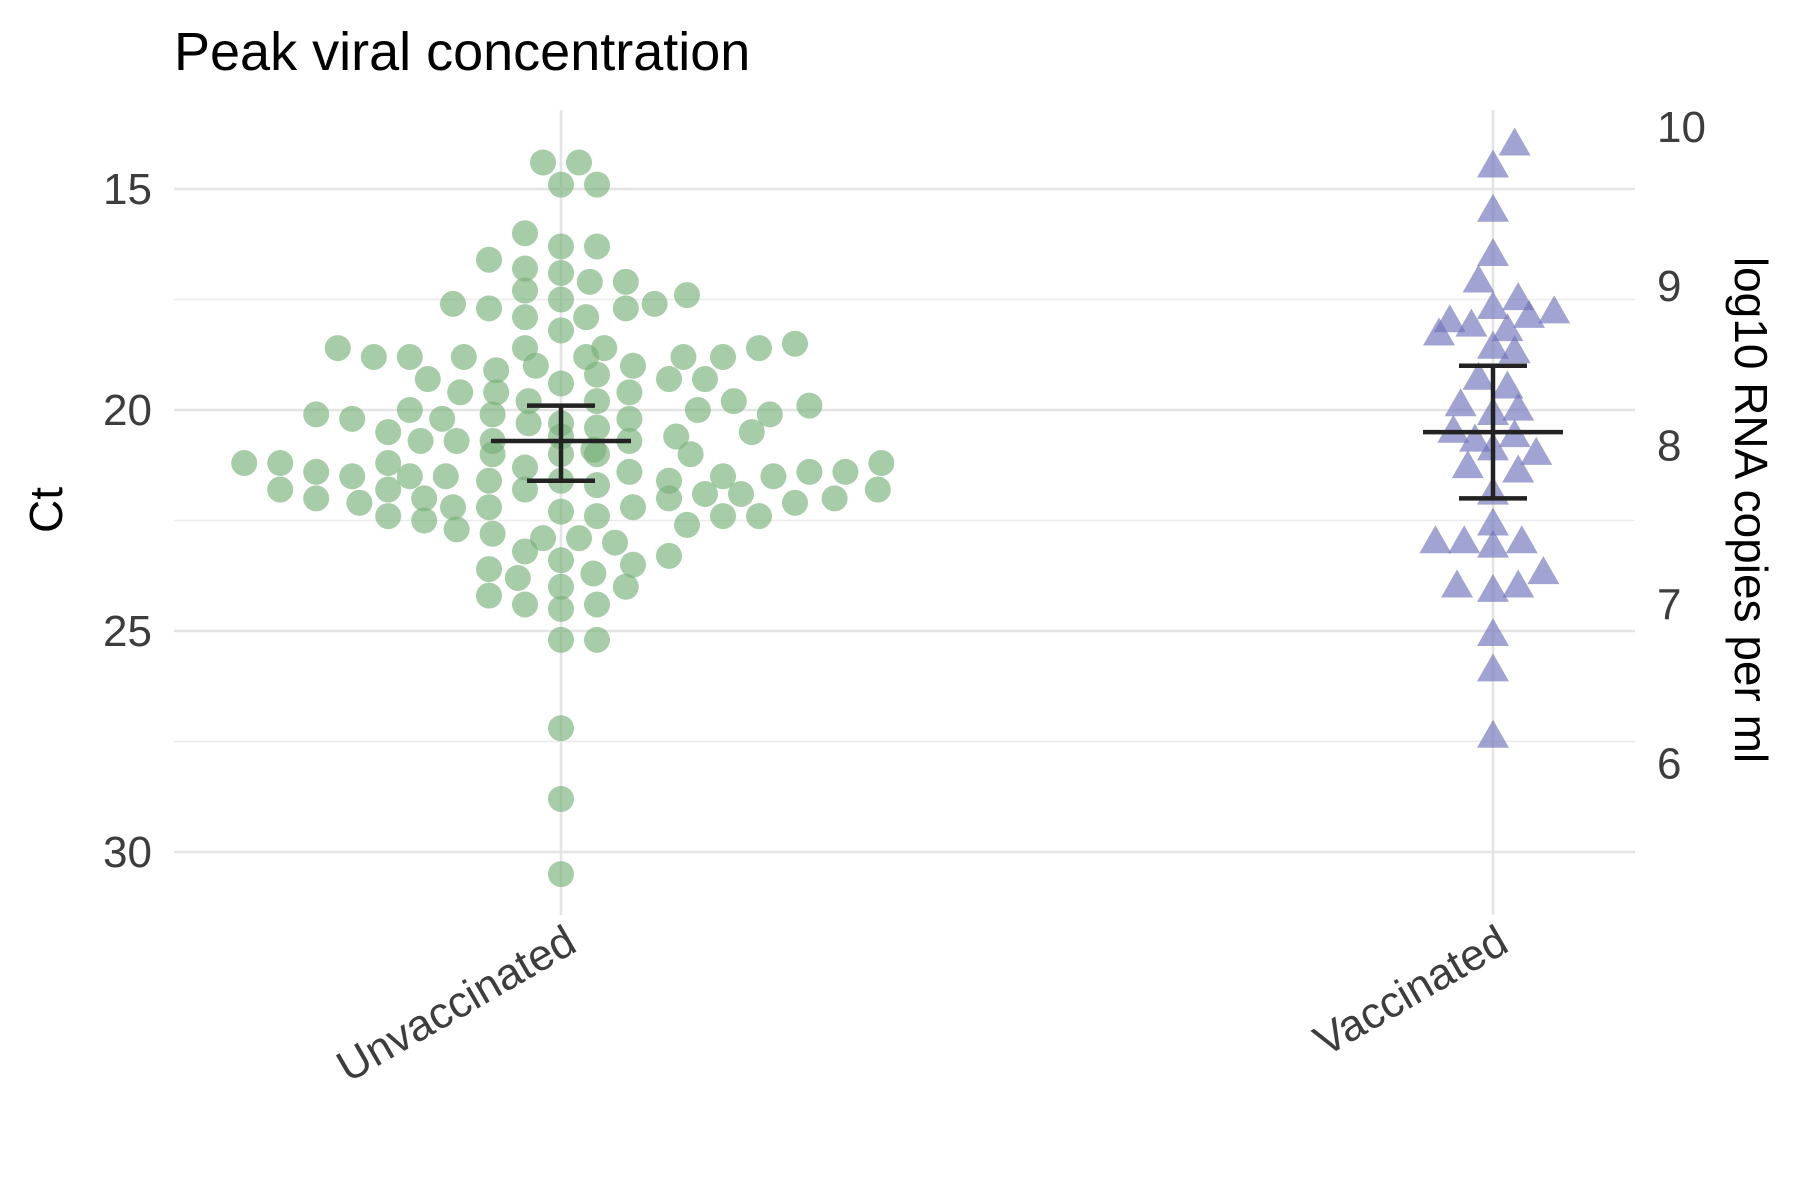 The width and height of the screenshot is (1800, 1200). Describe the element at coordinates (456, 1004) in the screenshot. I see `x-tick-label-unvaccinated: Unvaccinated` at that location.